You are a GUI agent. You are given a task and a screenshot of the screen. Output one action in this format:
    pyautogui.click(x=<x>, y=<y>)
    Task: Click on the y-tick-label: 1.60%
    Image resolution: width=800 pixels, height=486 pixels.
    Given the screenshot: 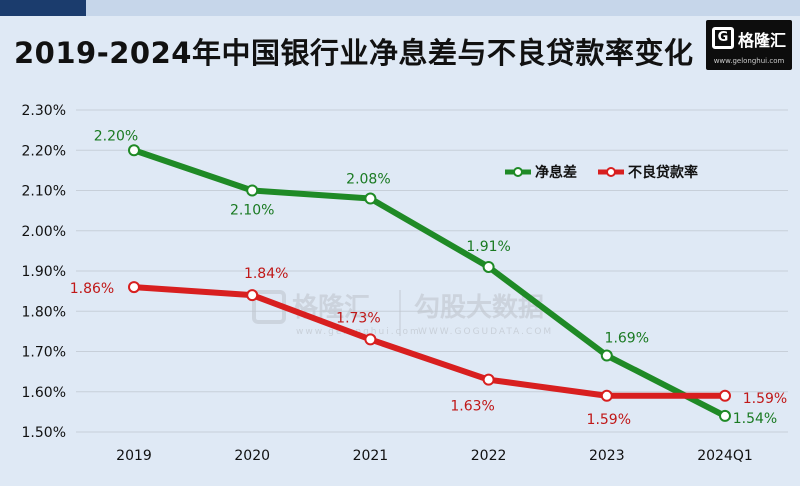 What is the action you would take?
    pyautogui.click(x=44, y=393)
    